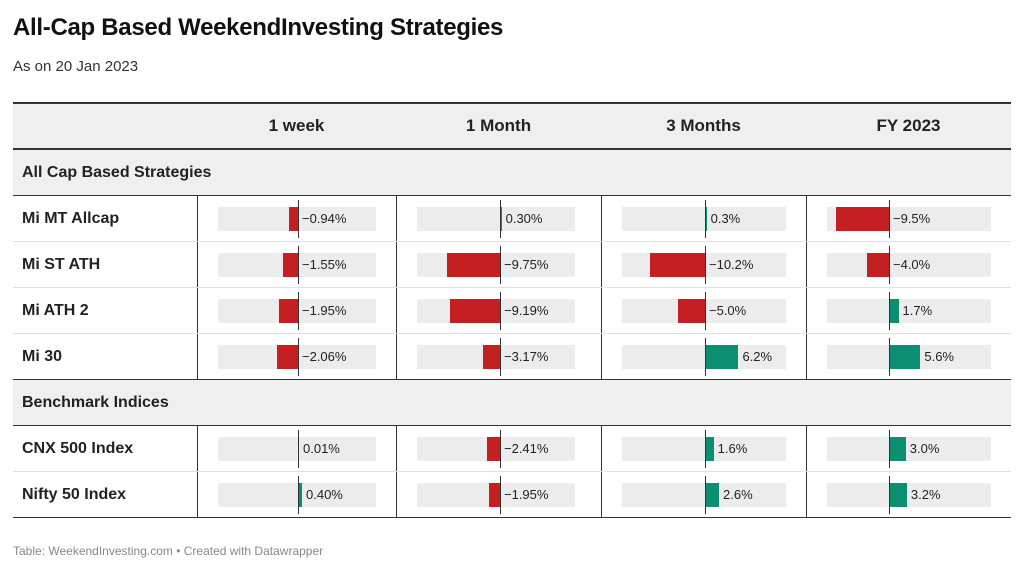  I want to click on value-cell: 2.6%, so click(703, 494).